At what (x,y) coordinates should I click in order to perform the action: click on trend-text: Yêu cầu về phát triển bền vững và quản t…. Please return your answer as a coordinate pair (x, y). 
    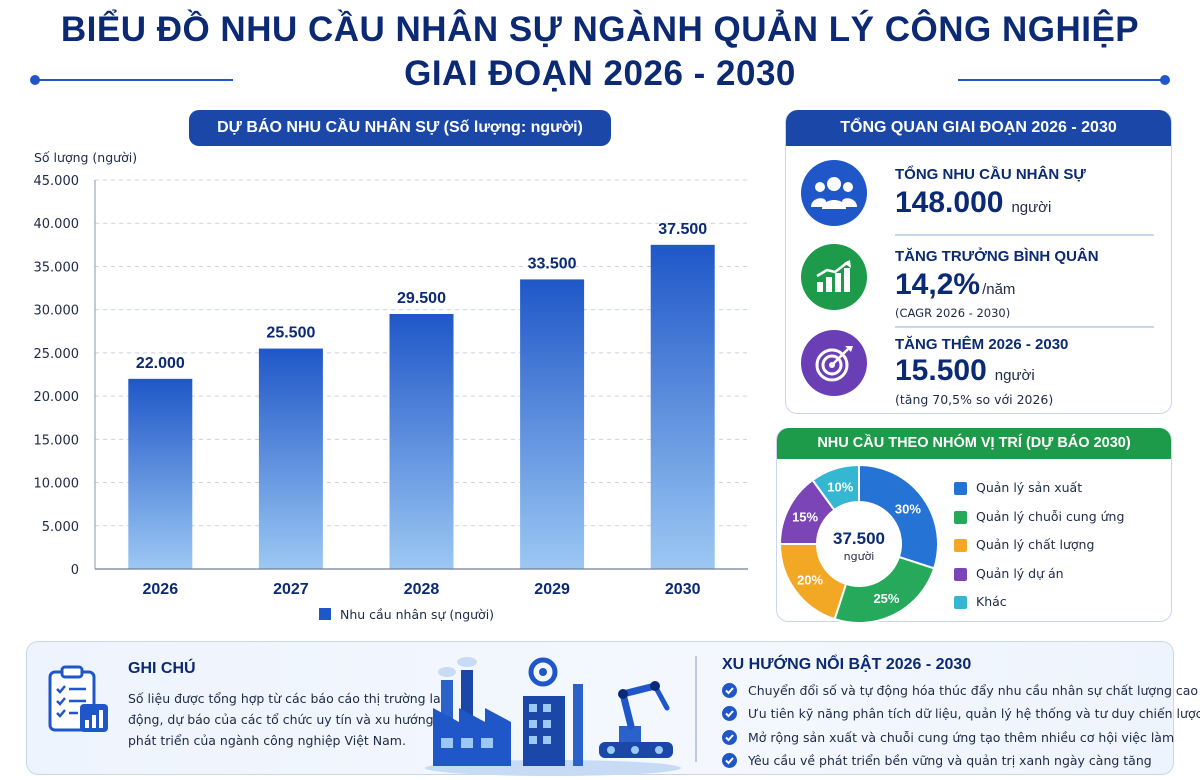
    Looking at the image, I should click on (950, 760).